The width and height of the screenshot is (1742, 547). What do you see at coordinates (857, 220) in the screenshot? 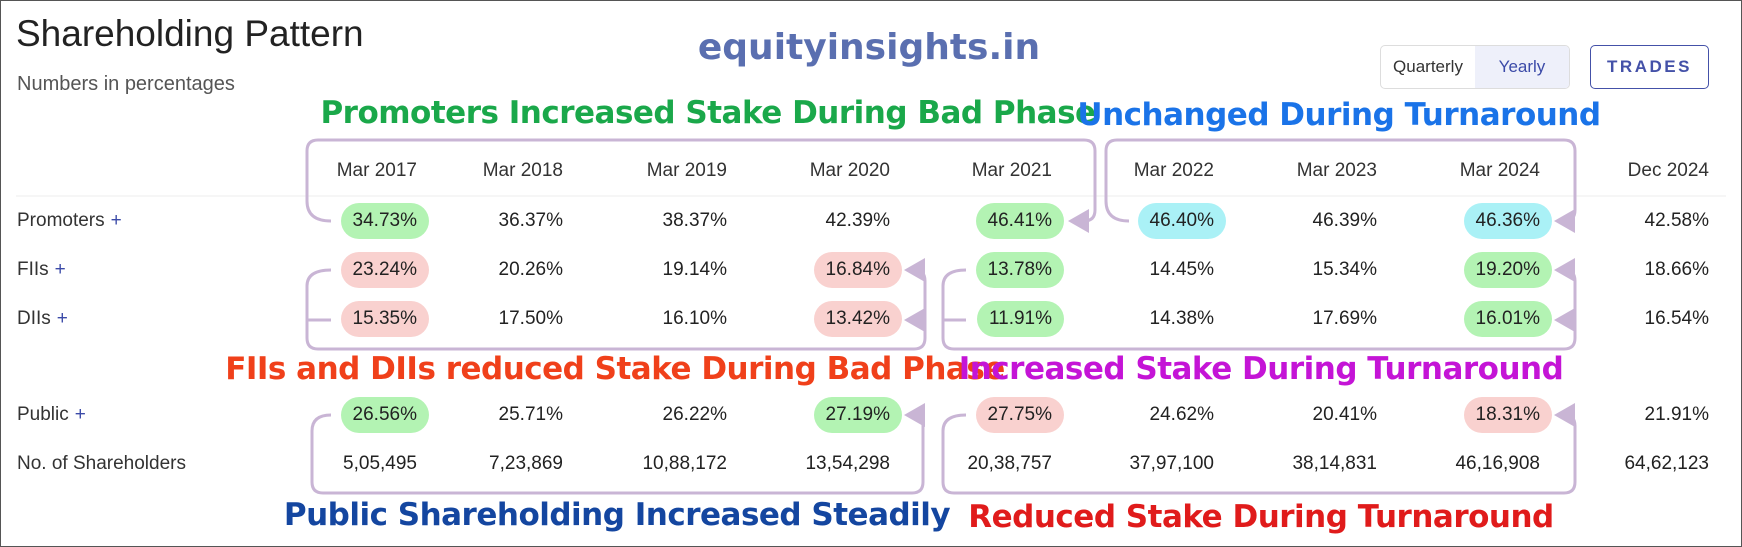
I see `cell: 42.39%` at bounding box center [857, 220].